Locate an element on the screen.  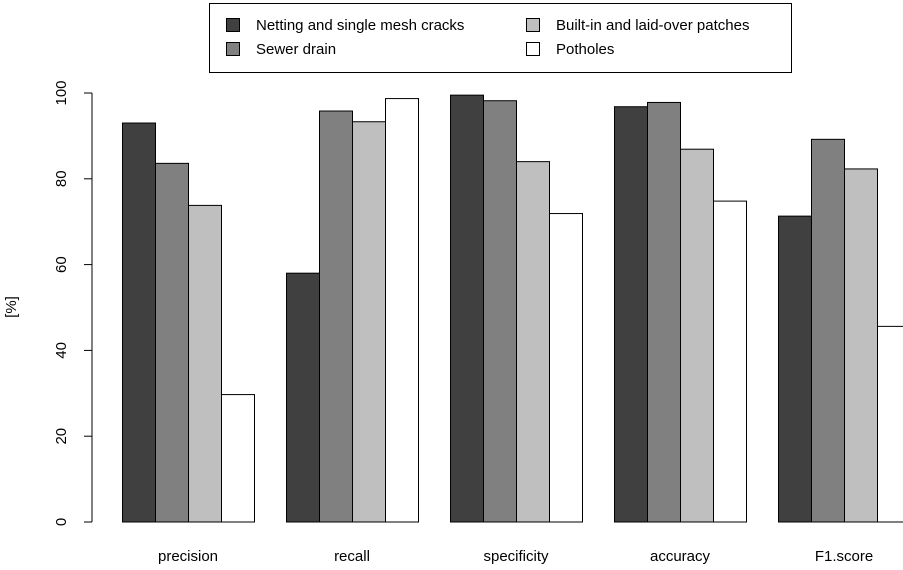
y-tick-label: 20 is located at coordinates (61, 436).